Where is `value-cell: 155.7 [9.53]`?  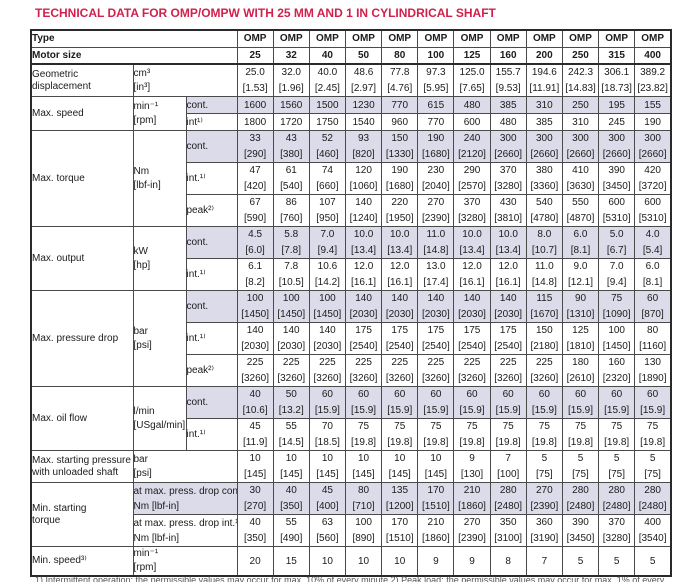 value-cell: 155.7 [9.53] is located at coordinates (508, 80).